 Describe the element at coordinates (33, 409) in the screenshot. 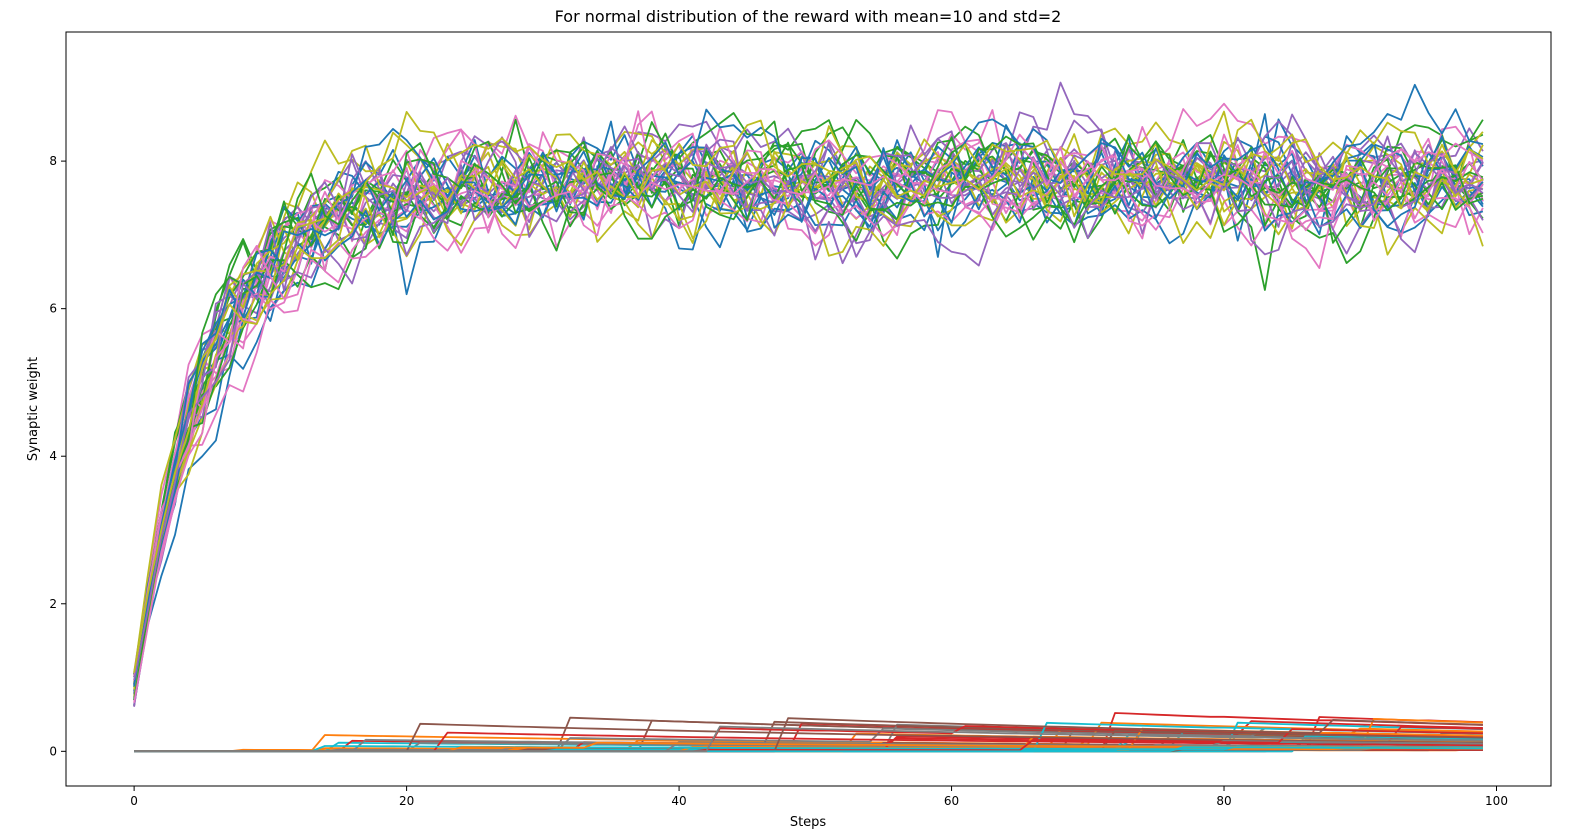

I see `y-axis-label: Synaptic weight` at that location.